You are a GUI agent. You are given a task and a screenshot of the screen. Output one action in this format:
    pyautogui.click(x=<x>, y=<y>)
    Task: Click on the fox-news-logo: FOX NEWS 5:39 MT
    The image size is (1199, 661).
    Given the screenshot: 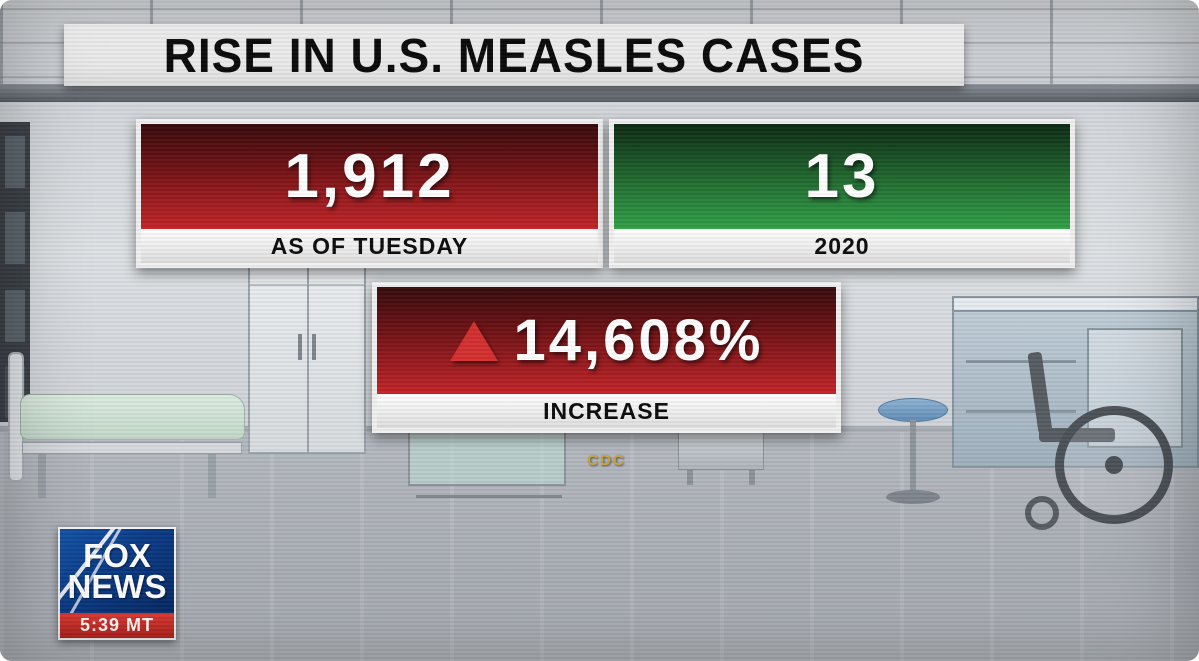 What is the action you would take?
    pyautogui.click(x=117, y=583)
    